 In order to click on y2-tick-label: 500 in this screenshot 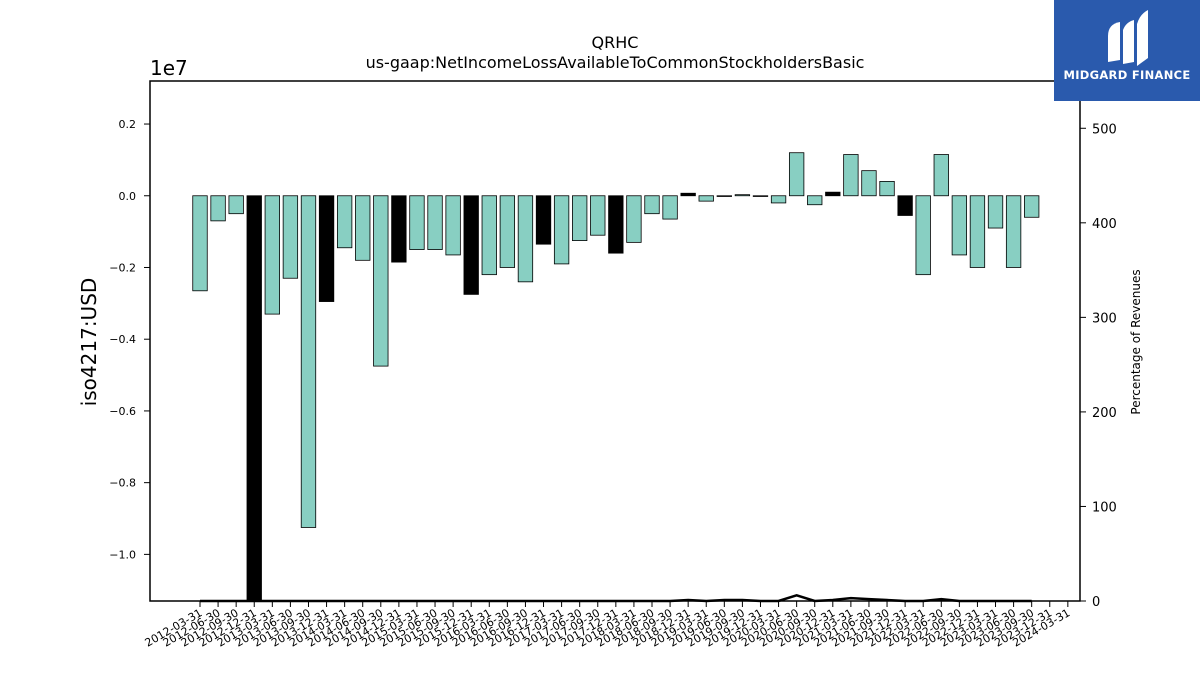, I will do `click(1104, 129)`.